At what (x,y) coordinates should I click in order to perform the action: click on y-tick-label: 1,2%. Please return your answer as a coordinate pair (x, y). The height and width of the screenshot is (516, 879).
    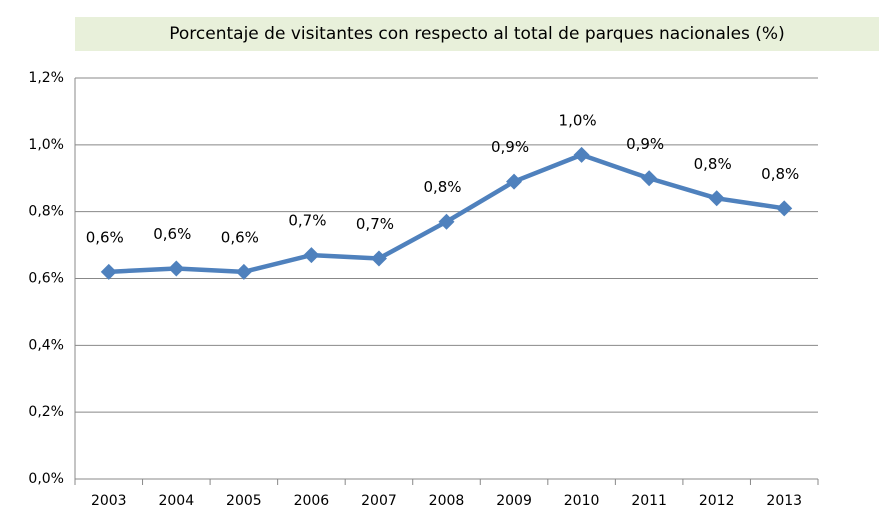
    Looking at the image, I should click on (46, 78).